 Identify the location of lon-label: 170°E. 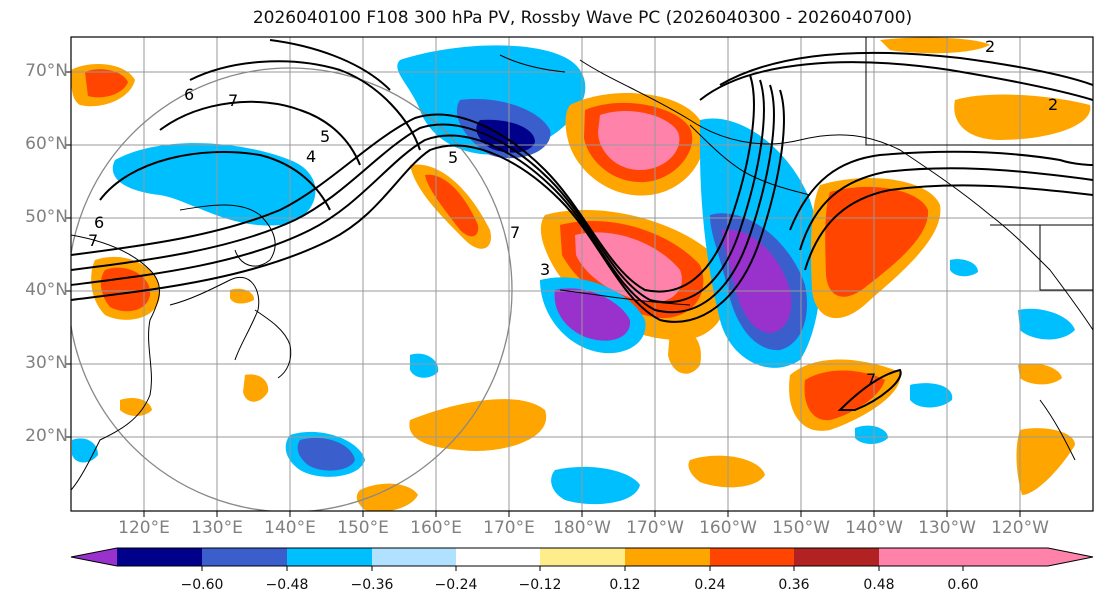
(509, 528).